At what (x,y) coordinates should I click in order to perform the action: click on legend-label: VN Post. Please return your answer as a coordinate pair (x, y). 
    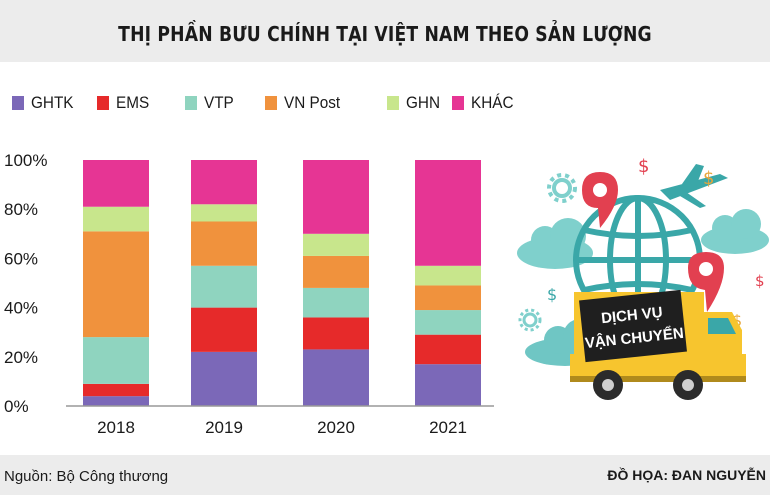
    Looking at the image, I should click on (312, 102).